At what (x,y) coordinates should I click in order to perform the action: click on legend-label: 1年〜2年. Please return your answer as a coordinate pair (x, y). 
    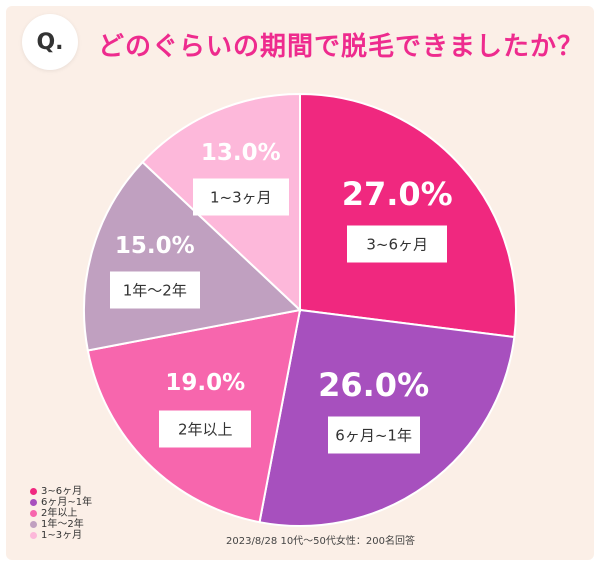
    Looking at the image, I should click on (62, 524).